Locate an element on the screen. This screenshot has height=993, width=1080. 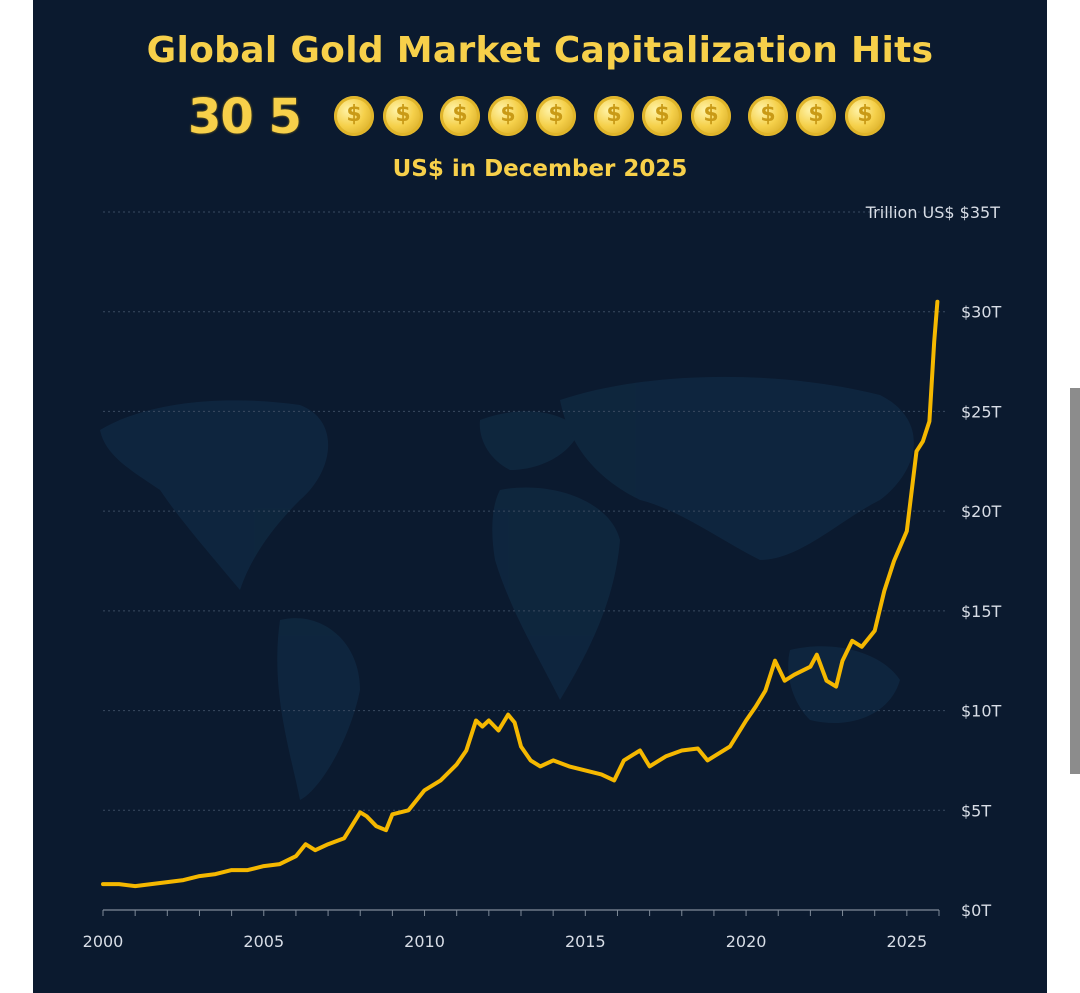
x-tick-label: 2005 is located at coordinates (263, 941).